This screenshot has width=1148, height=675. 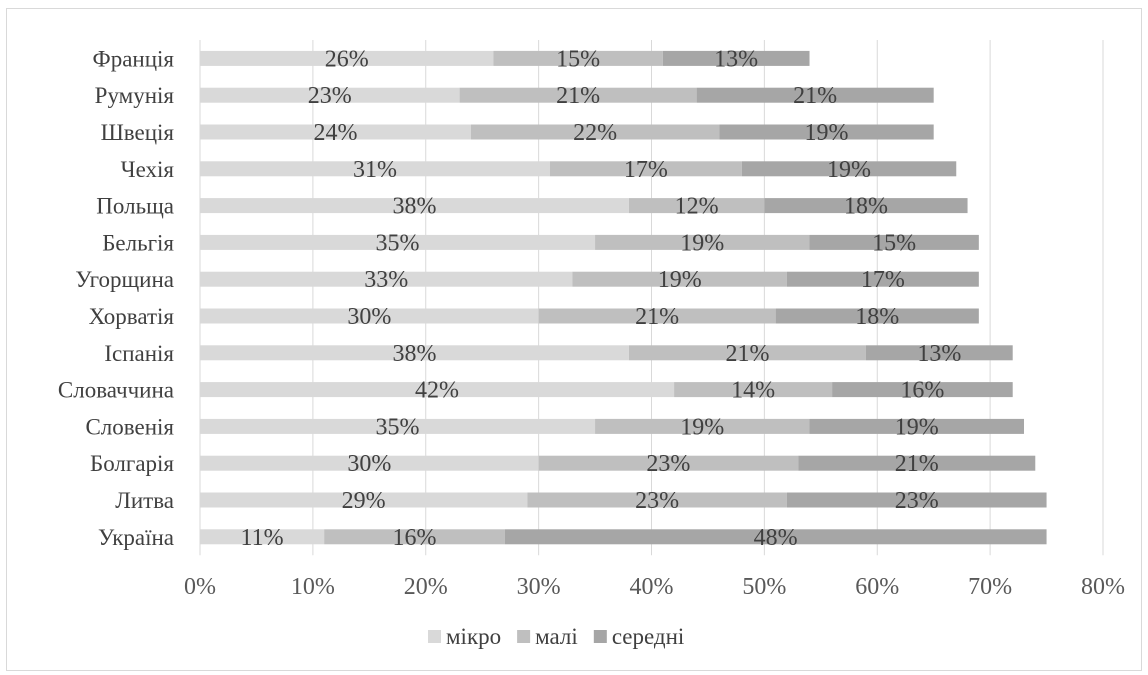 I want to click on x-tick-label: 0%, so click(x=200, y=587).